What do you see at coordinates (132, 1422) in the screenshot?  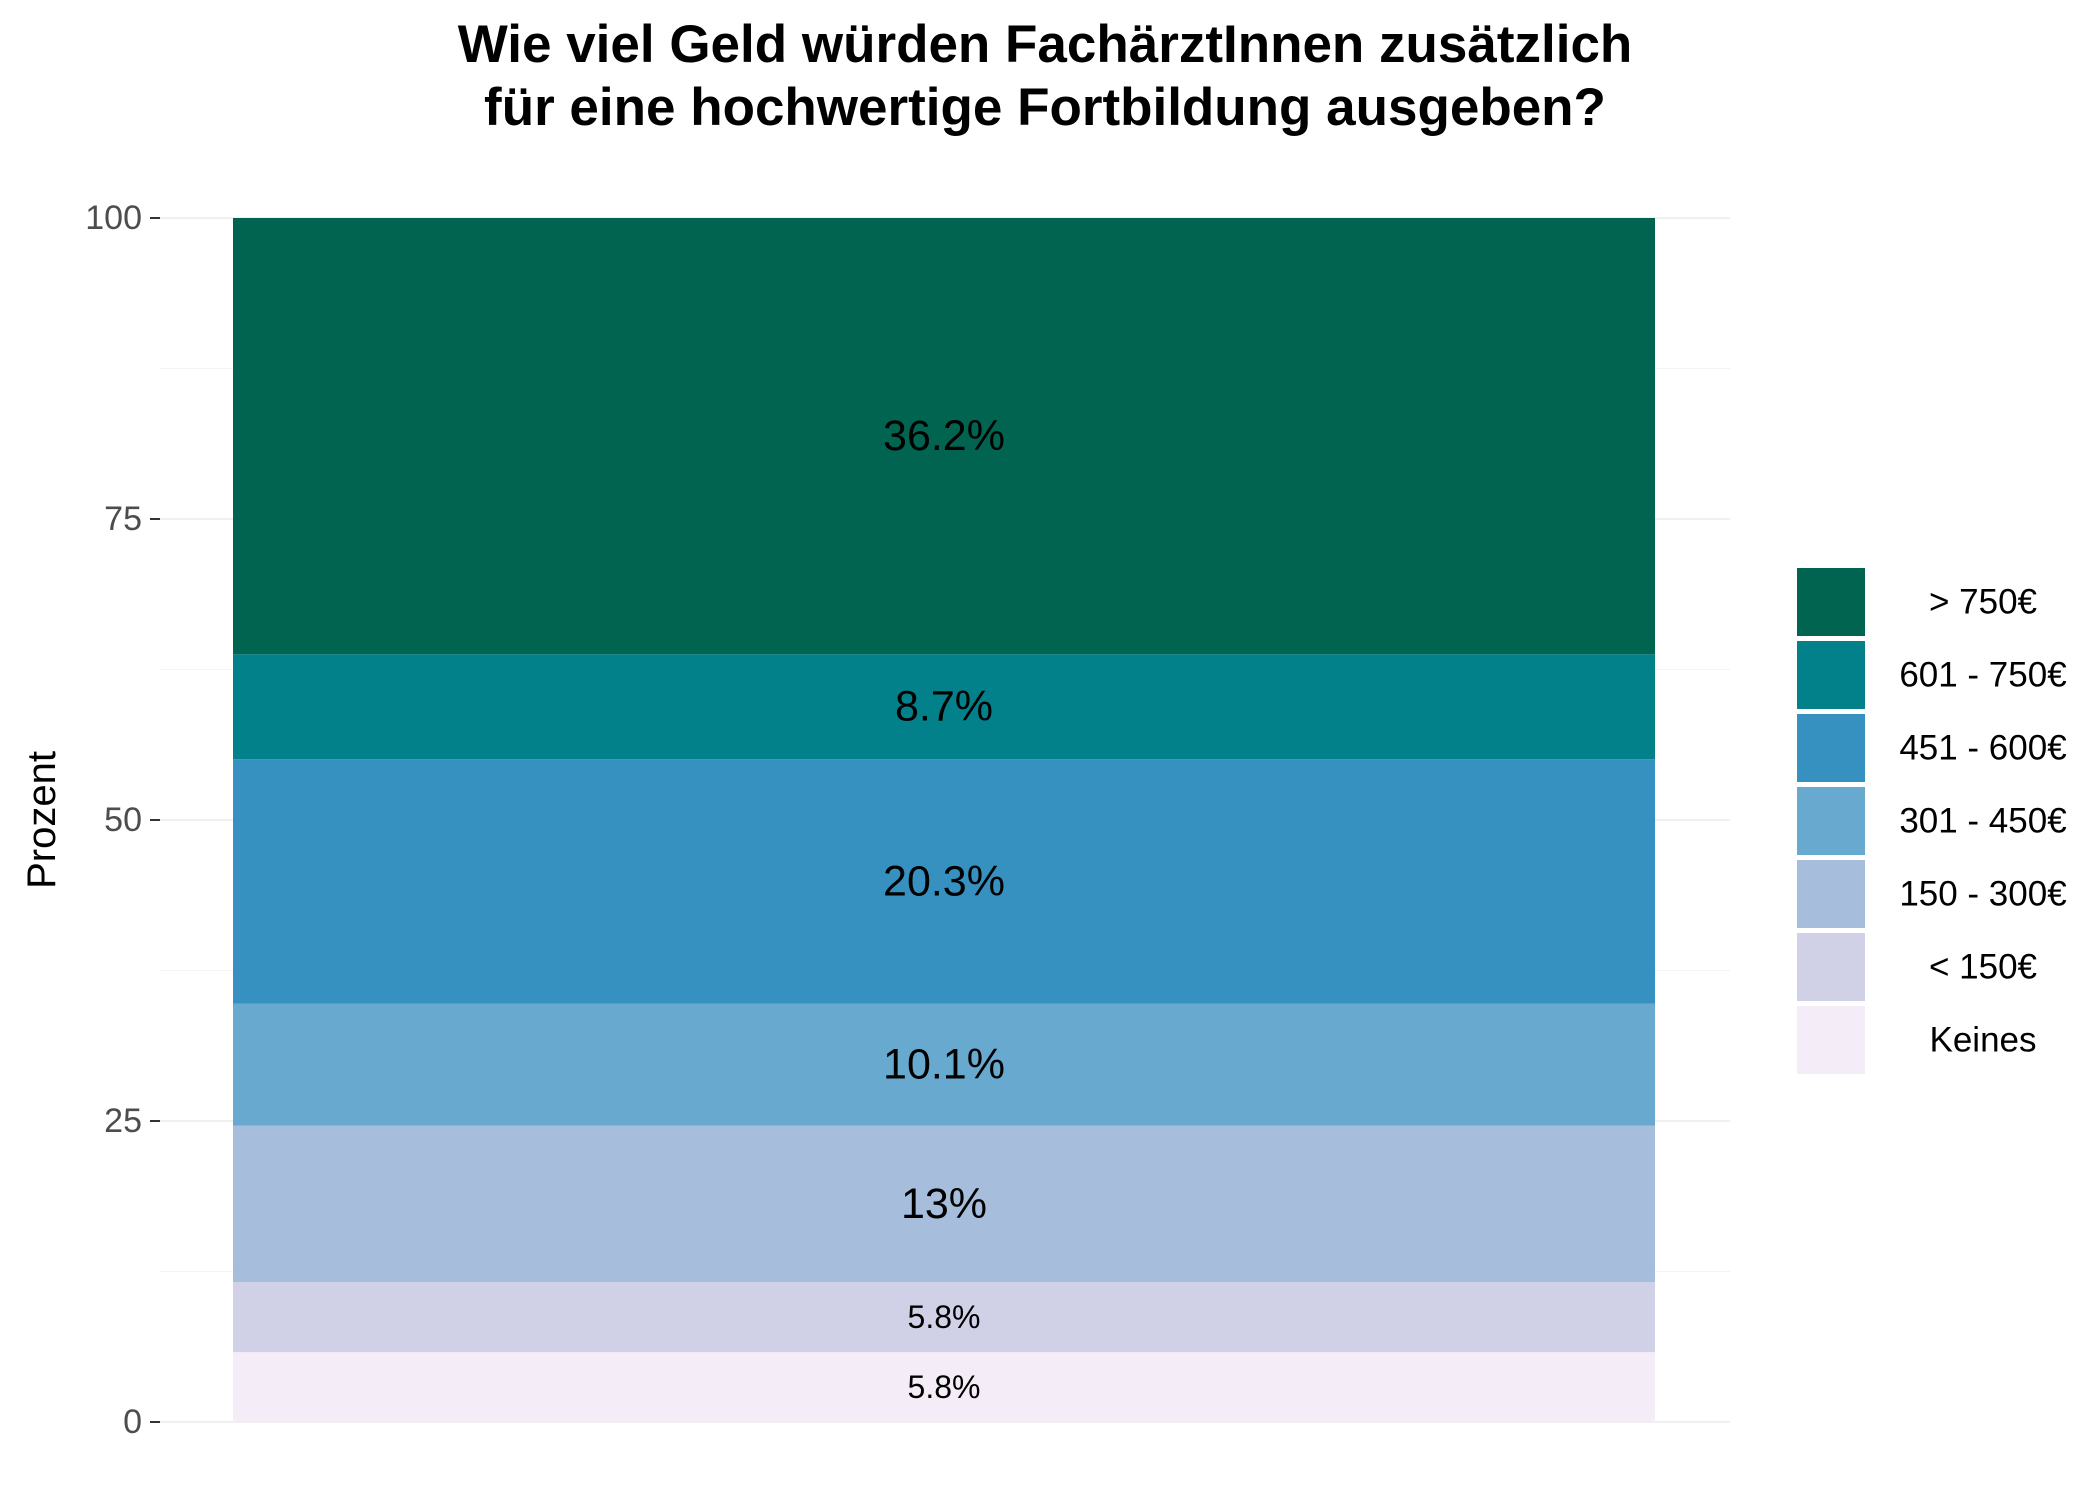 I see `y-tick-label-0: 0` at bounding box center [132, 1422].